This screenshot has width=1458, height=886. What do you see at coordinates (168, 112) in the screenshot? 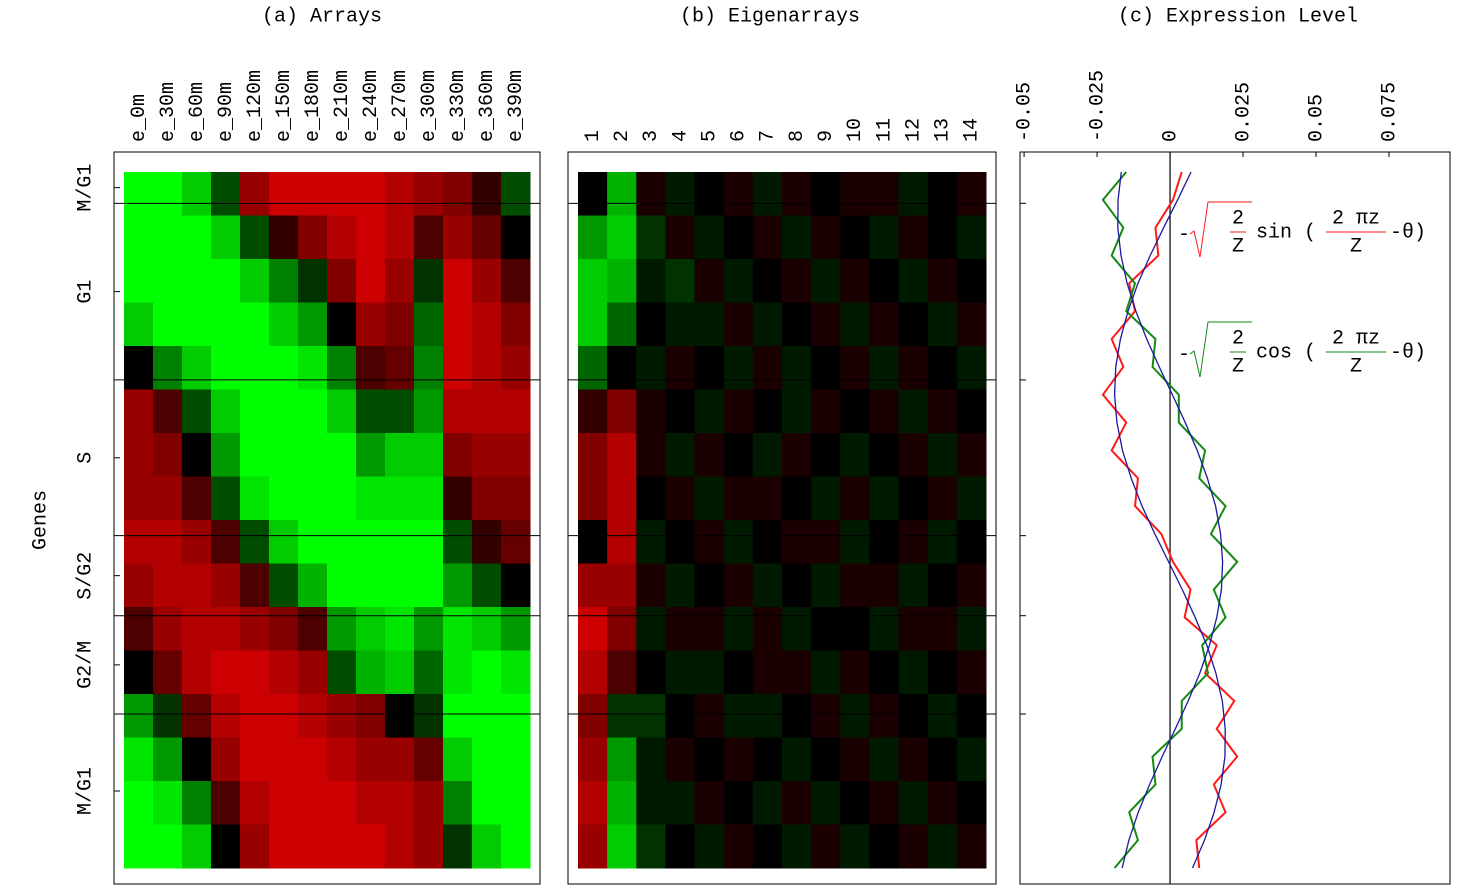
I see `column-label: e_30m` at bounding box center [168, 112].